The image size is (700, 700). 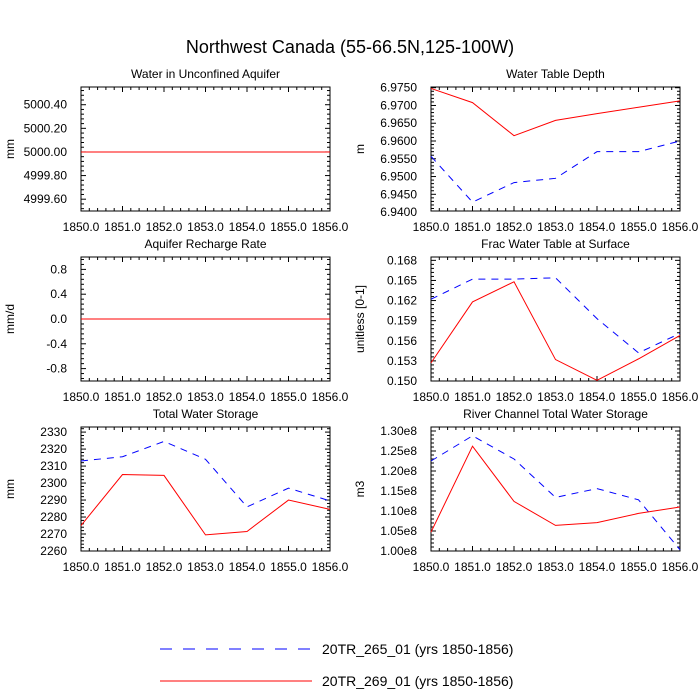 What do you see at coordinates (58, 294) in the screenshot?
I see `y-tick-label: 0.4` at bounding box center [58, 294].